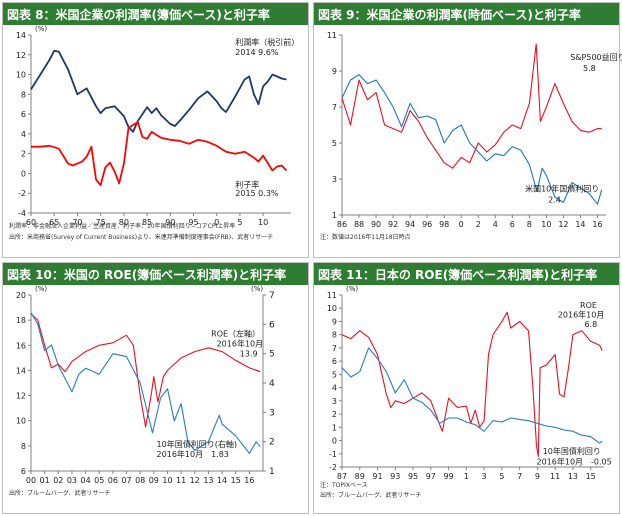 This screenshot has width=622, height=516. Describe the element at coordinates (272, 384) in the screenshot. I see `y-right-tick-label: 4` at that location.